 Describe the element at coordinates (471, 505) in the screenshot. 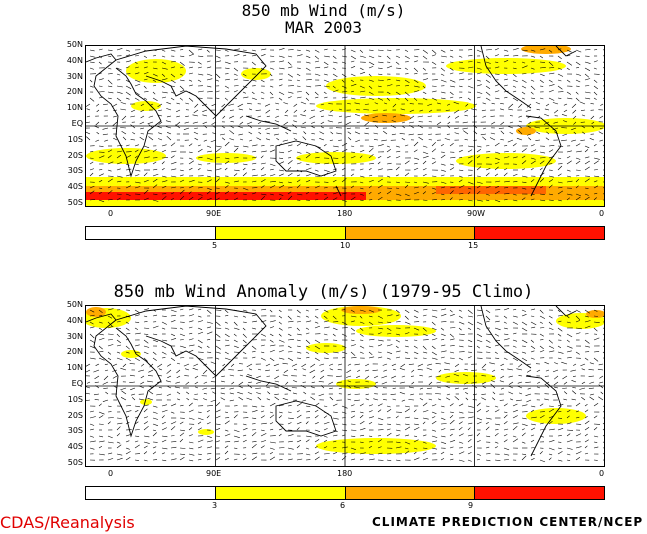

I see `colorbar-tick-label: 9` at that location.